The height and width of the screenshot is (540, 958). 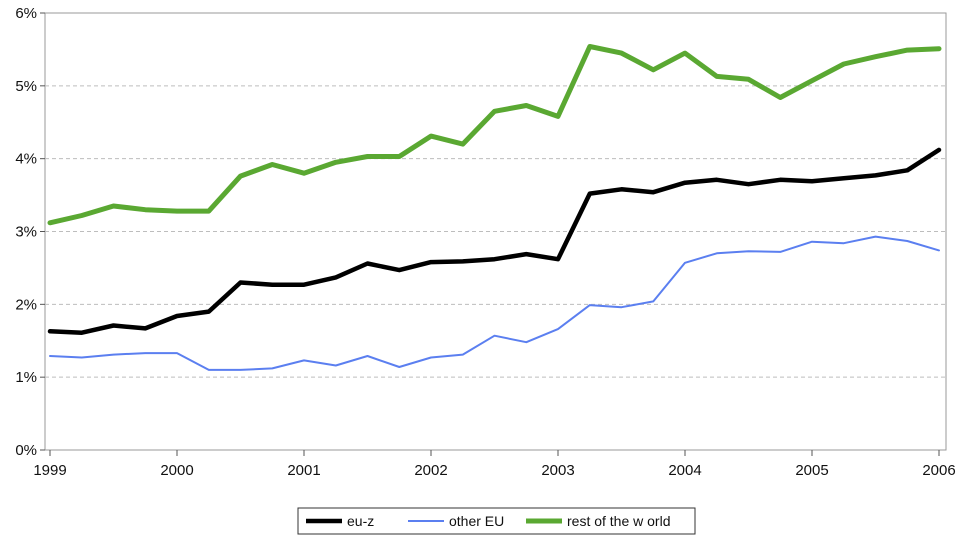 What do you see at coordinates (26, 232) in the screenshot?
I see `y-tick-label: 3%` at bounding box center [26, 232].